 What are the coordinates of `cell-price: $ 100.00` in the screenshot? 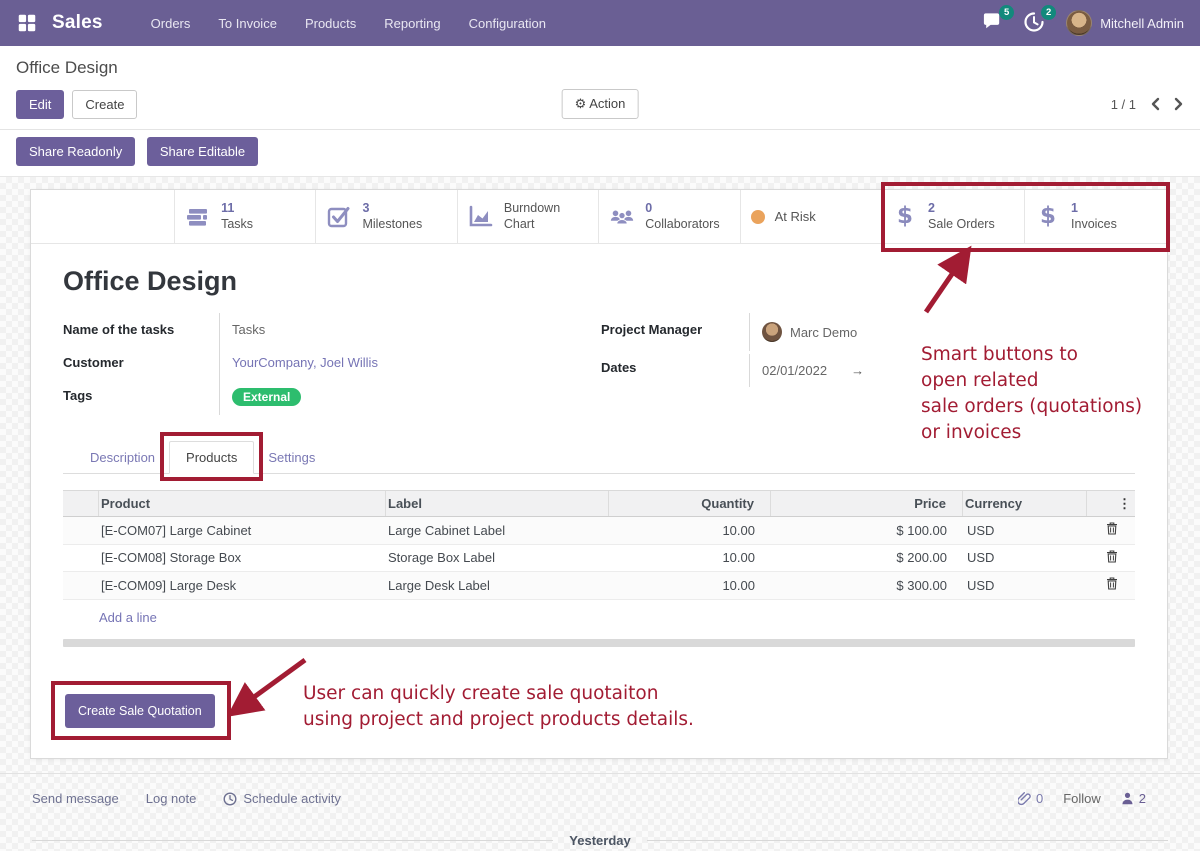 It's located at (921, 530).